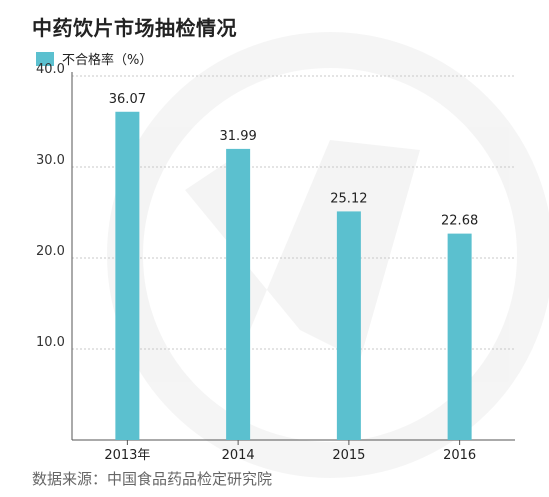 This screenshot has height=497, width=549. Describe the element at coordinates (348, 455) in the screenshot. I see `x-tick-label: 2015` at that location.